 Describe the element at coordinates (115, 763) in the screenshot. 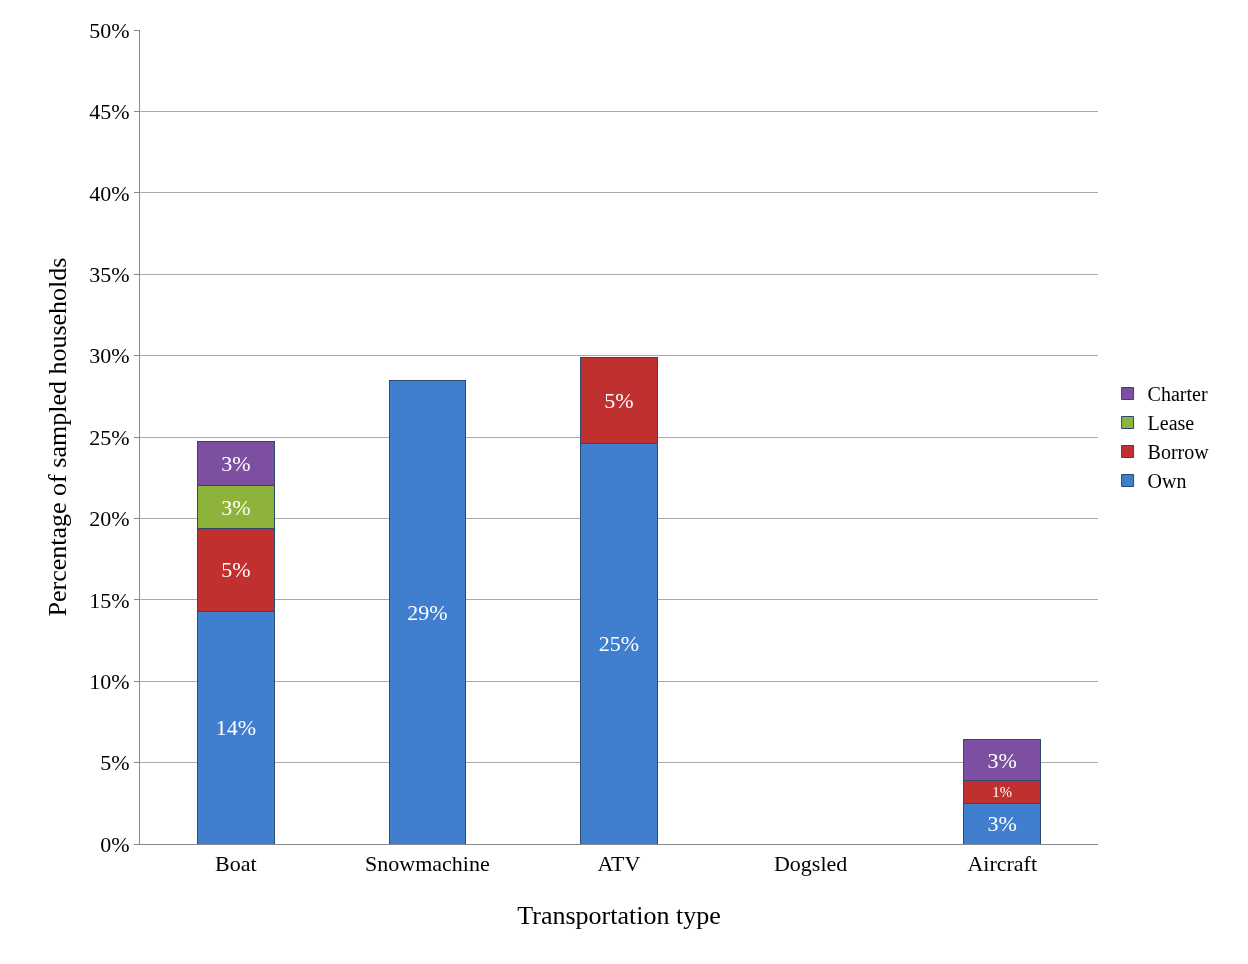

I see `y-tick-label: 5%` at that location.